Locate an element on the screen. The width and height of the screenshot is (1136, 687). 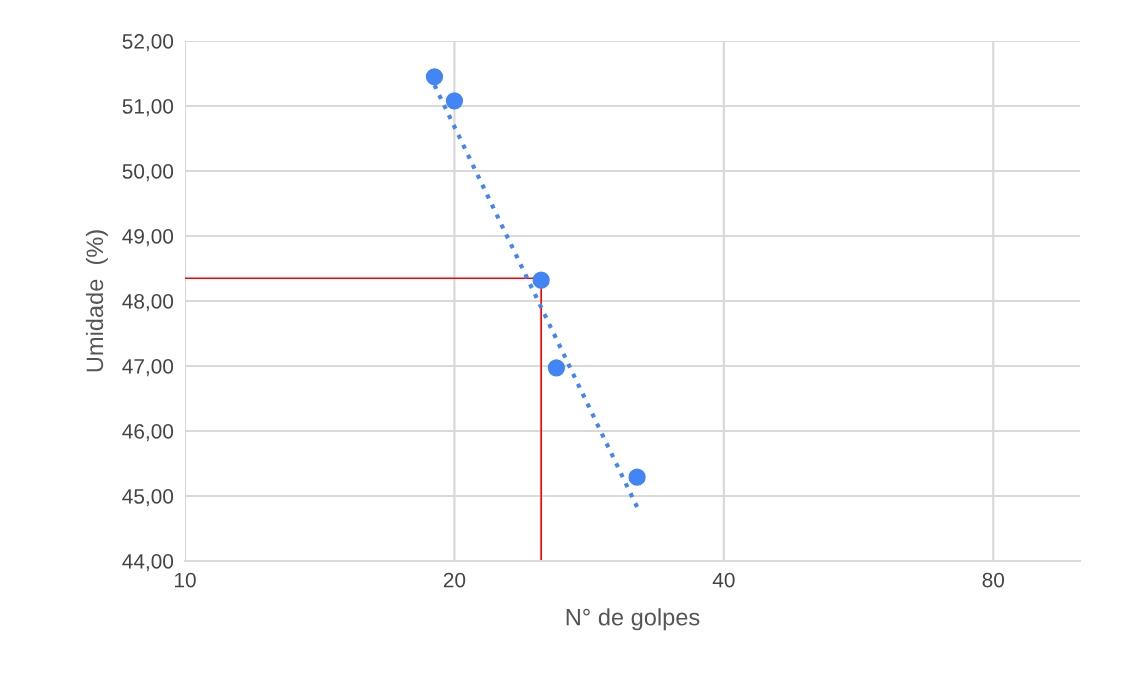
x-tick-label: 80 is located at coordinates (993, 580).